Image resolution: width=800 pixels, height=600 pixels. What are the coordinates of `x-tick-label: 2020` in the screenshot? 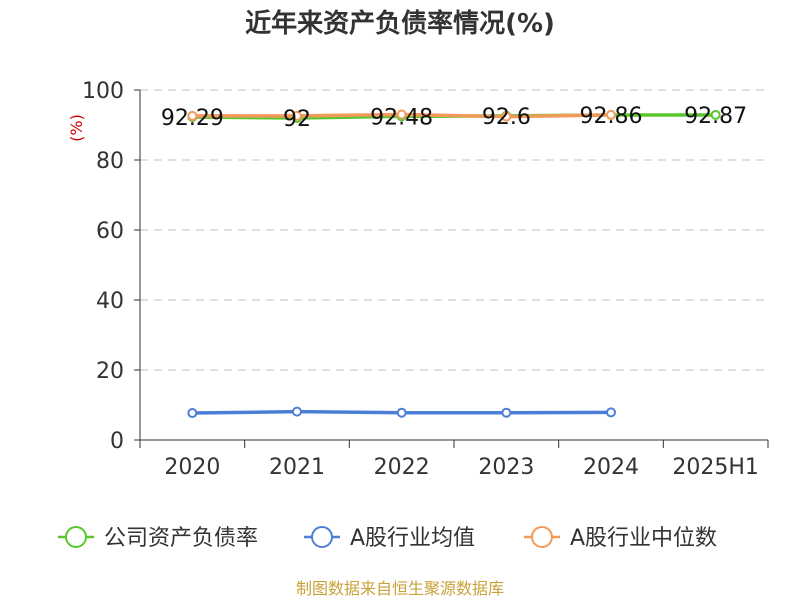 It's located at (192, 467).